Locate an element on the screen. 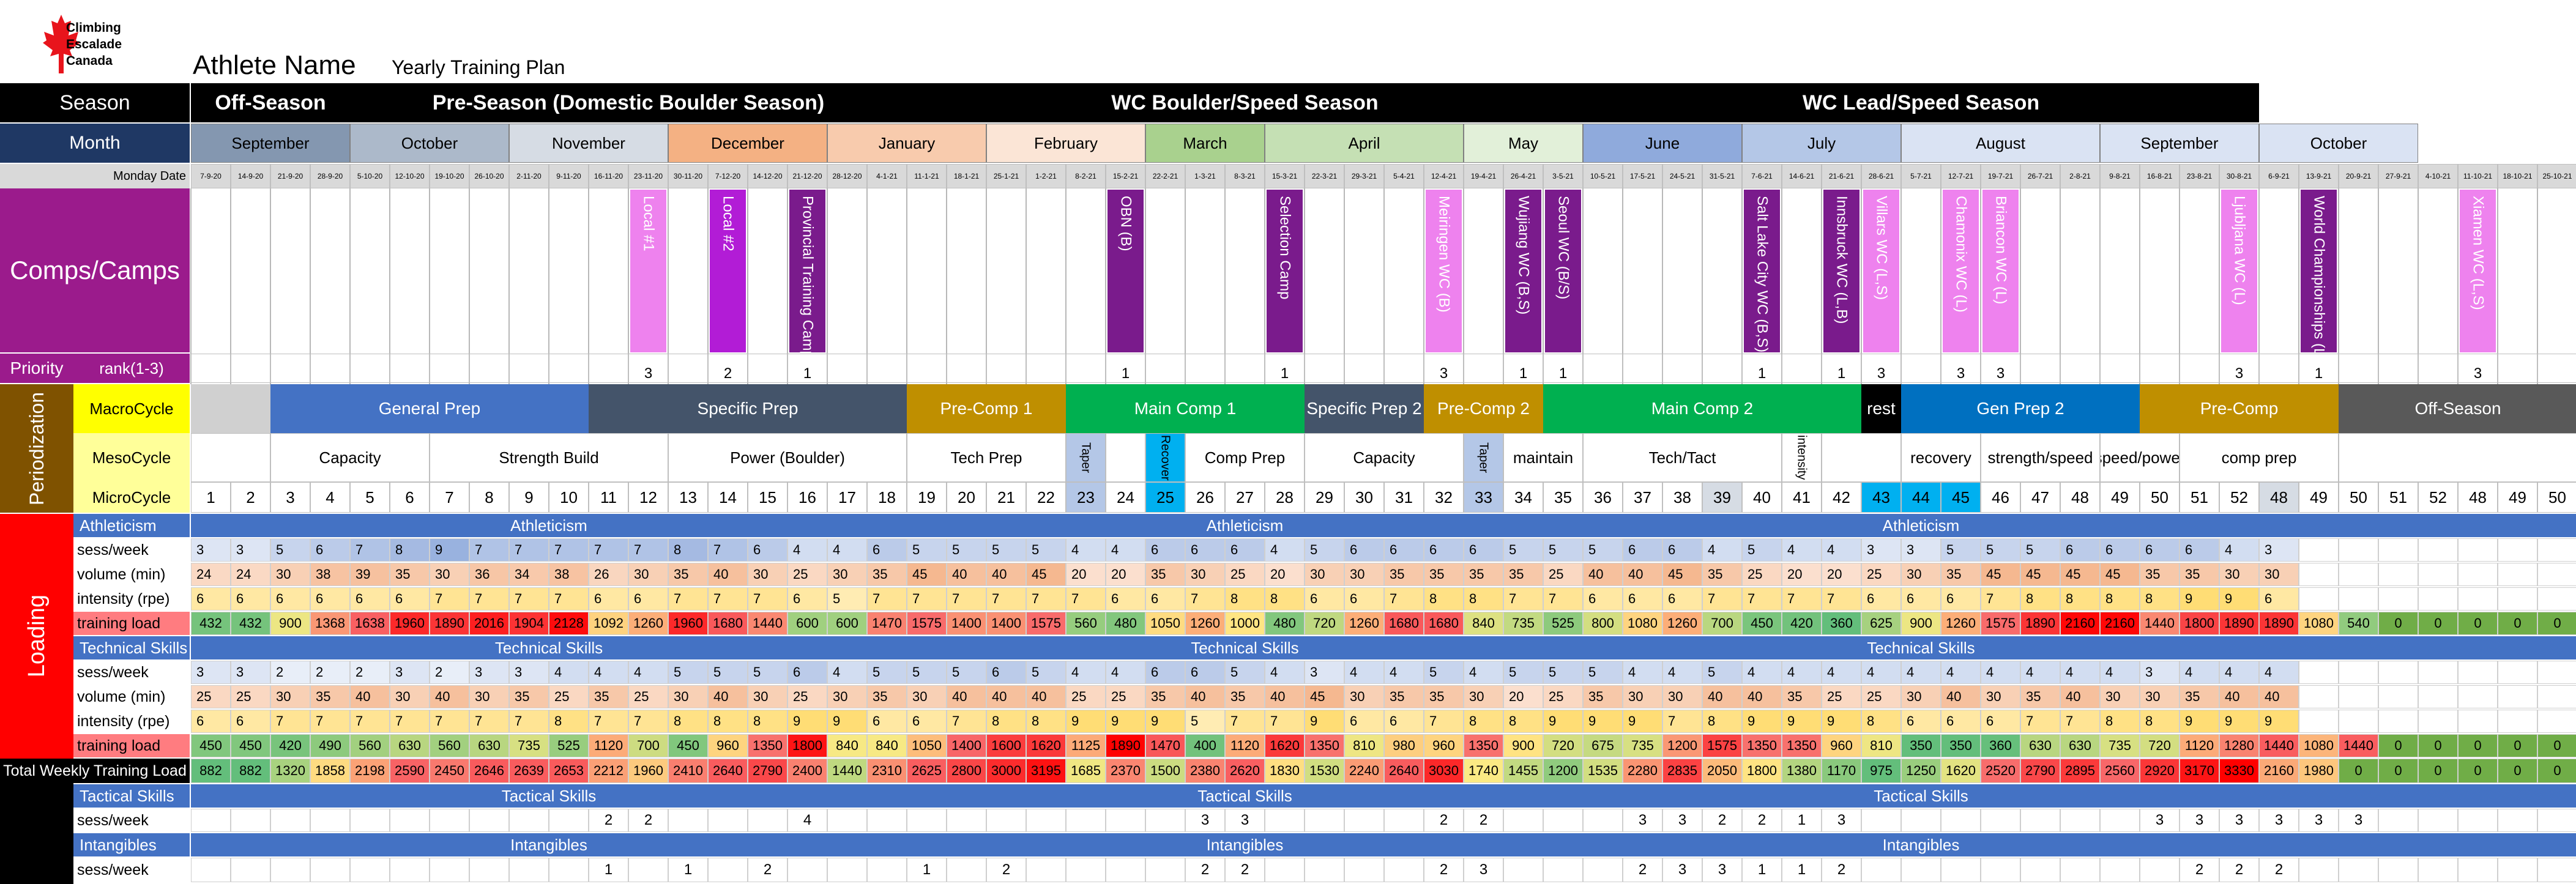 This screenshot has width=2576, height=884. athleticism-intensity-cell: 8 is located at coordinates (1444, 599).